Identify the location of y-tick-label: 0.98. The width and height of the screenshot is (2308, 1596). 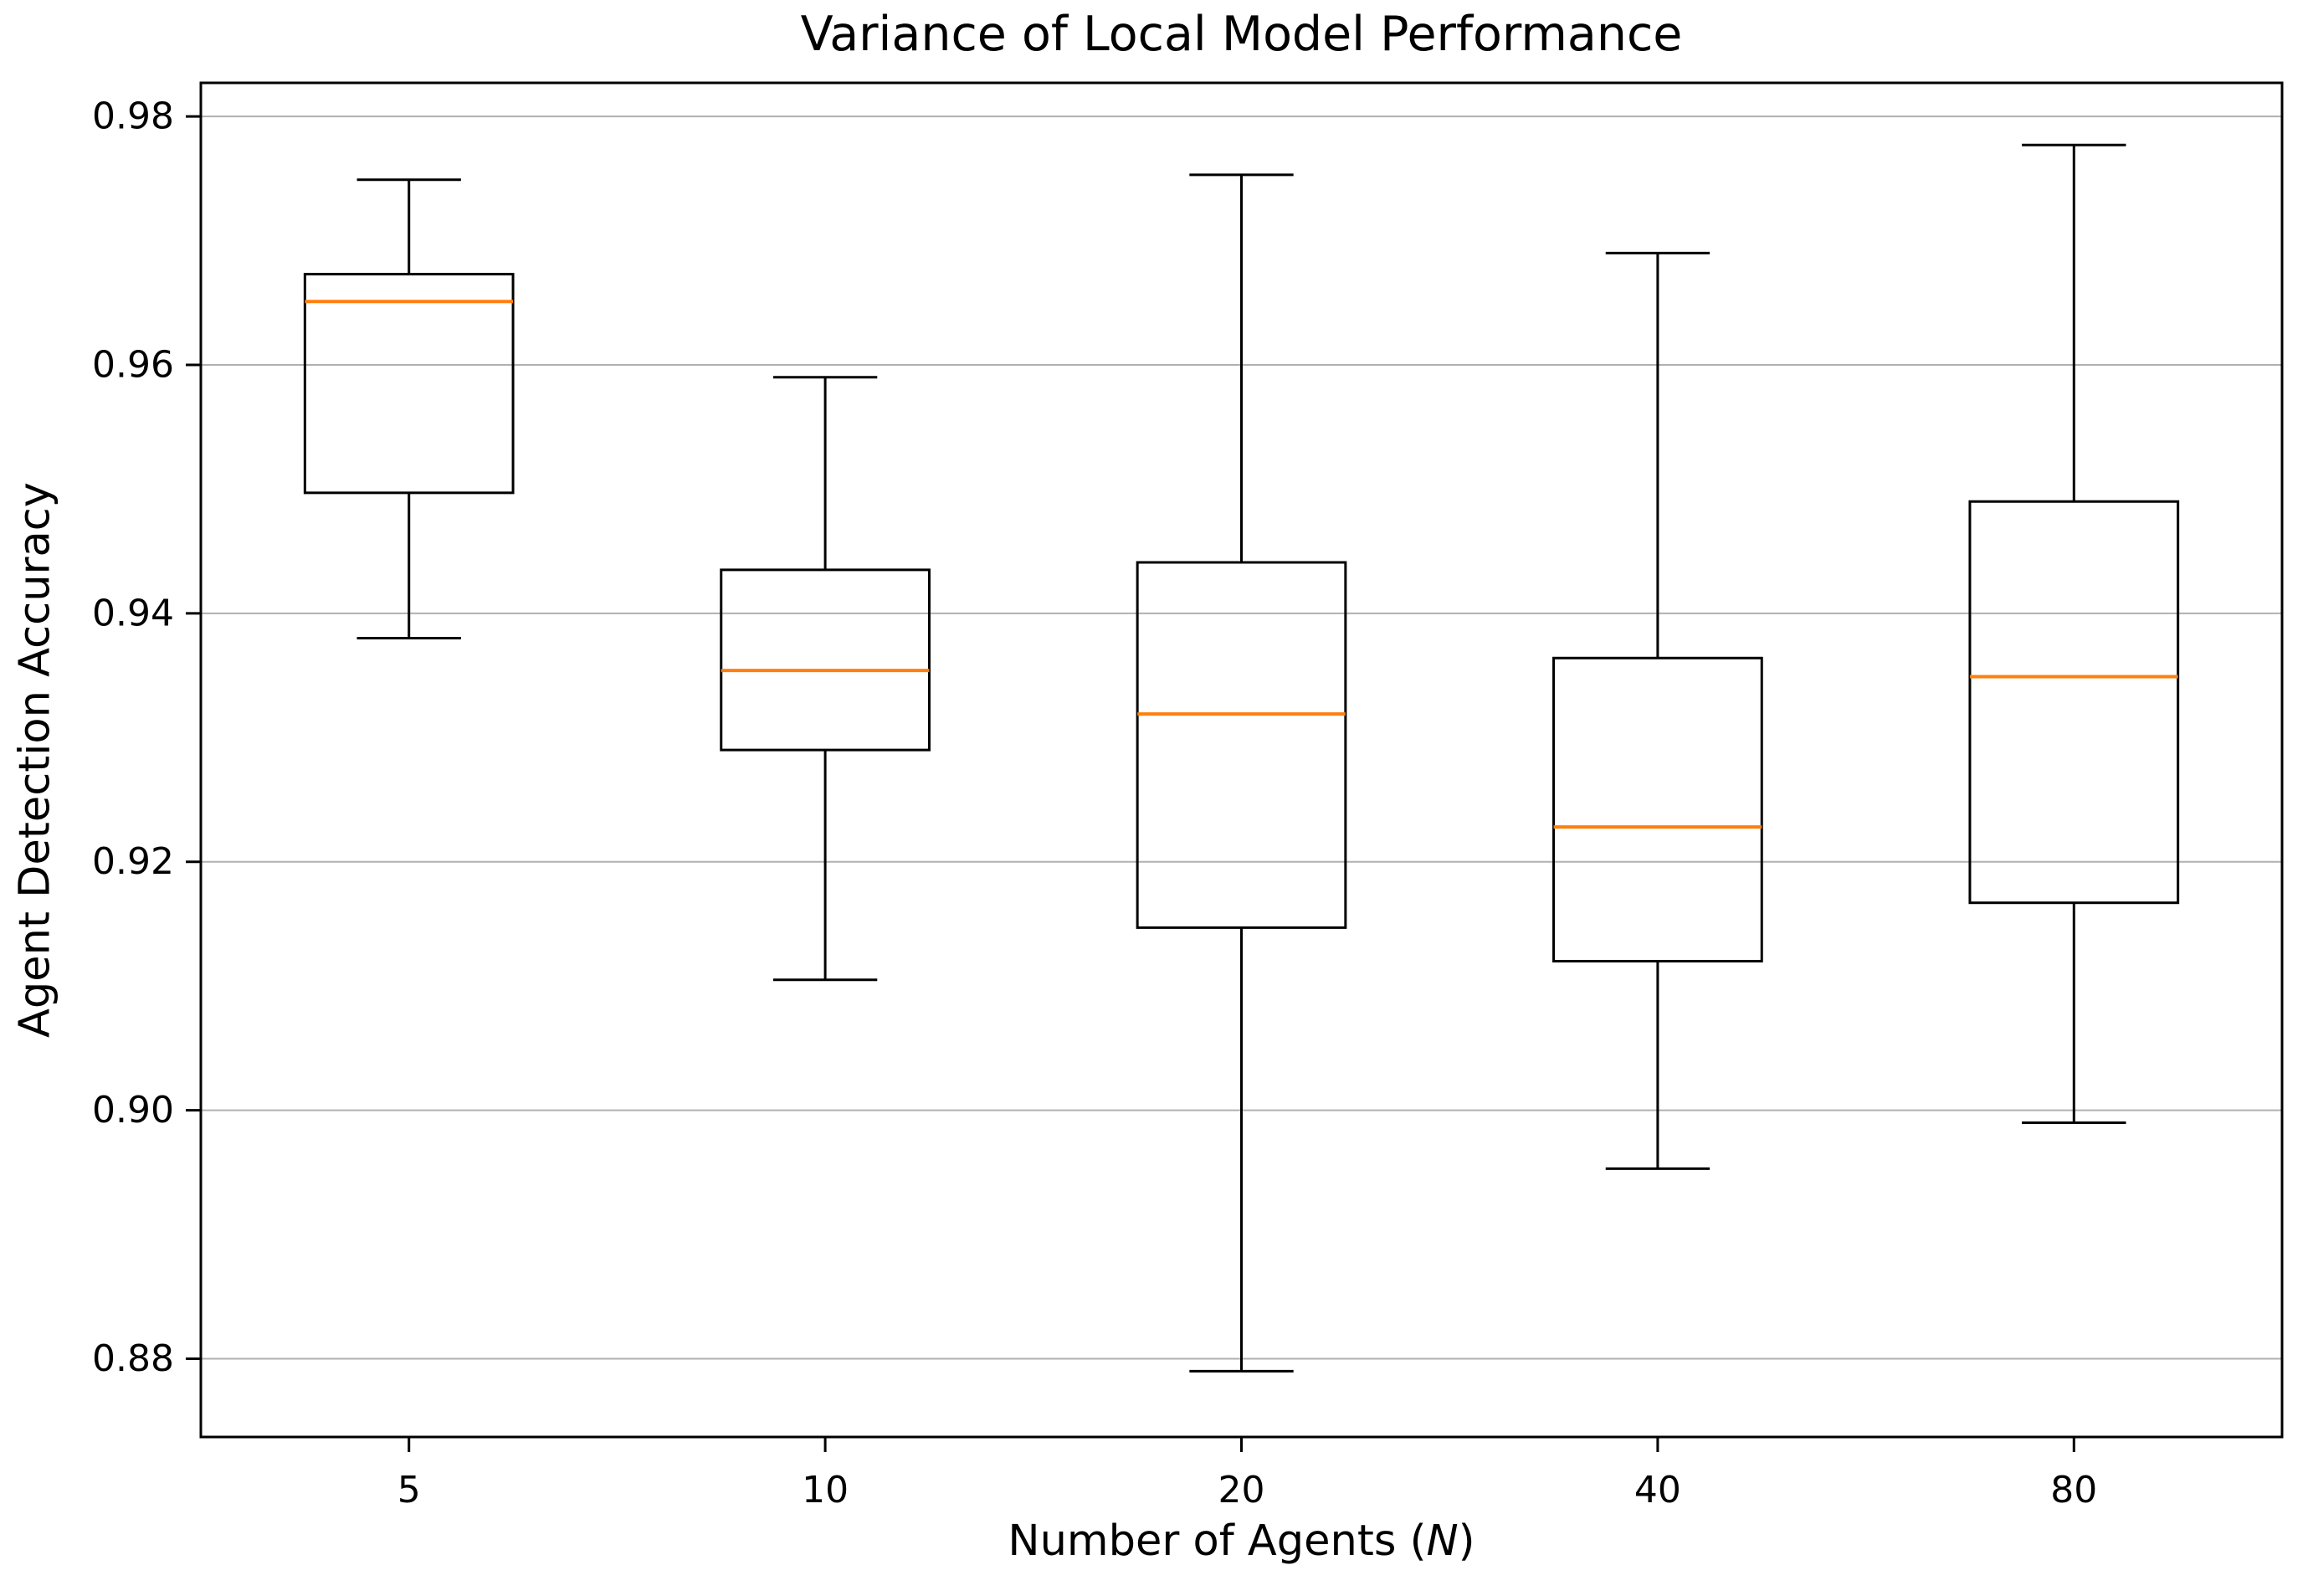
(133, 116).